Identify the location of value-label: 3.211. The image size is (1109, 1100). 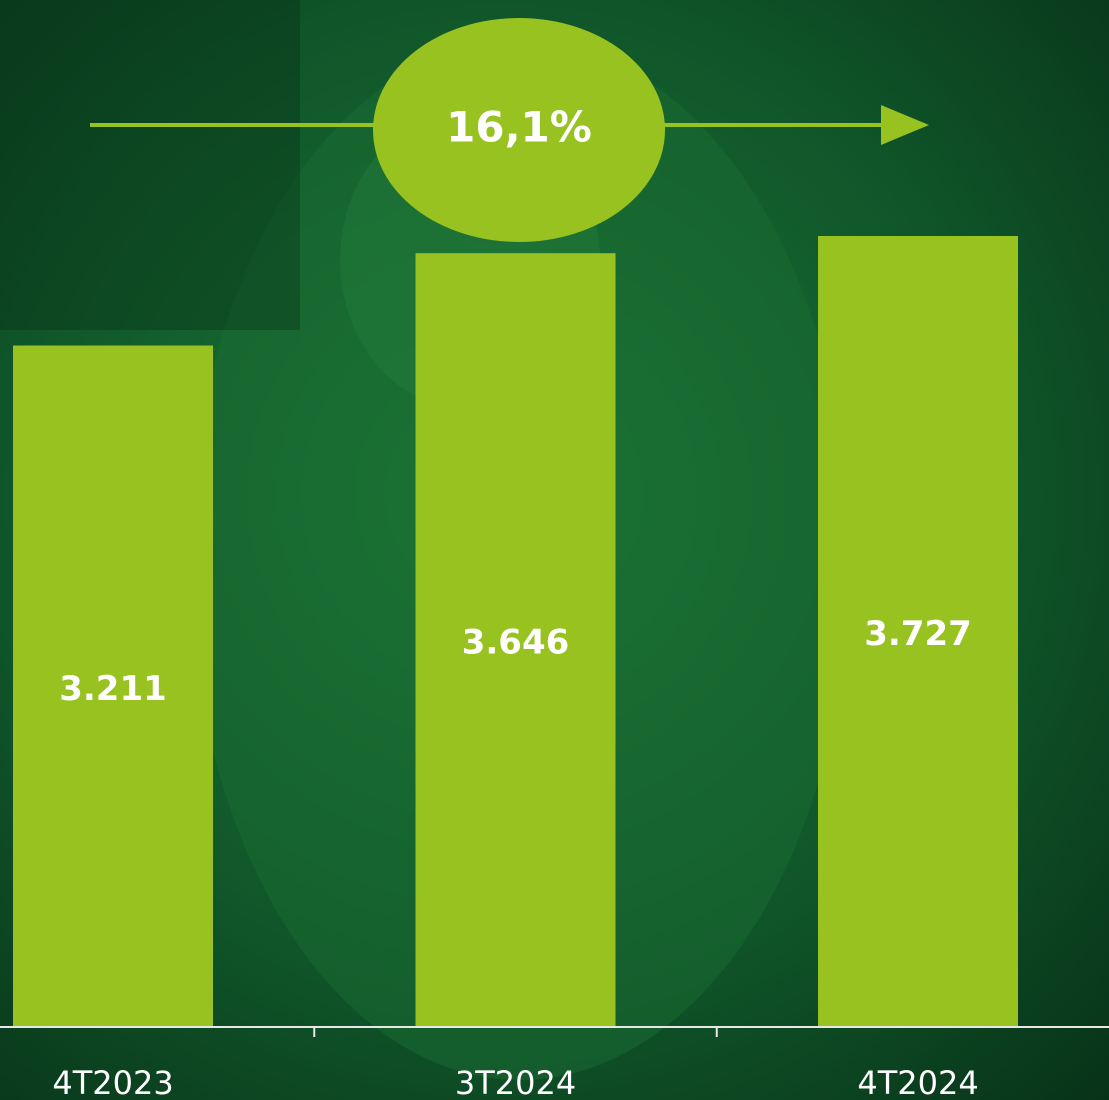
(113, 689).